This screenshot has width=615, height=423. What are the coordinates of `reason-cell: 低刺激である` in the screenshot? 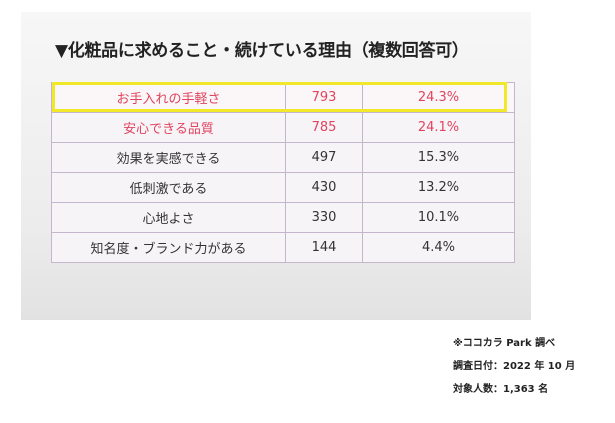 It's located at (168, 187).